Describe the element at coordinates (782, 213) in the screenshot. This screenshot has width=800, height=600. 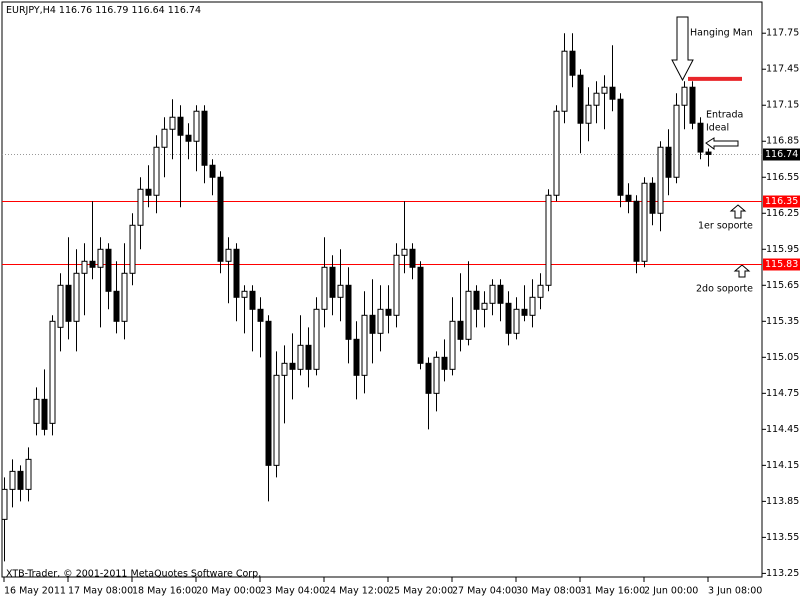
I see `y-tick-label: 116.25` at that location.